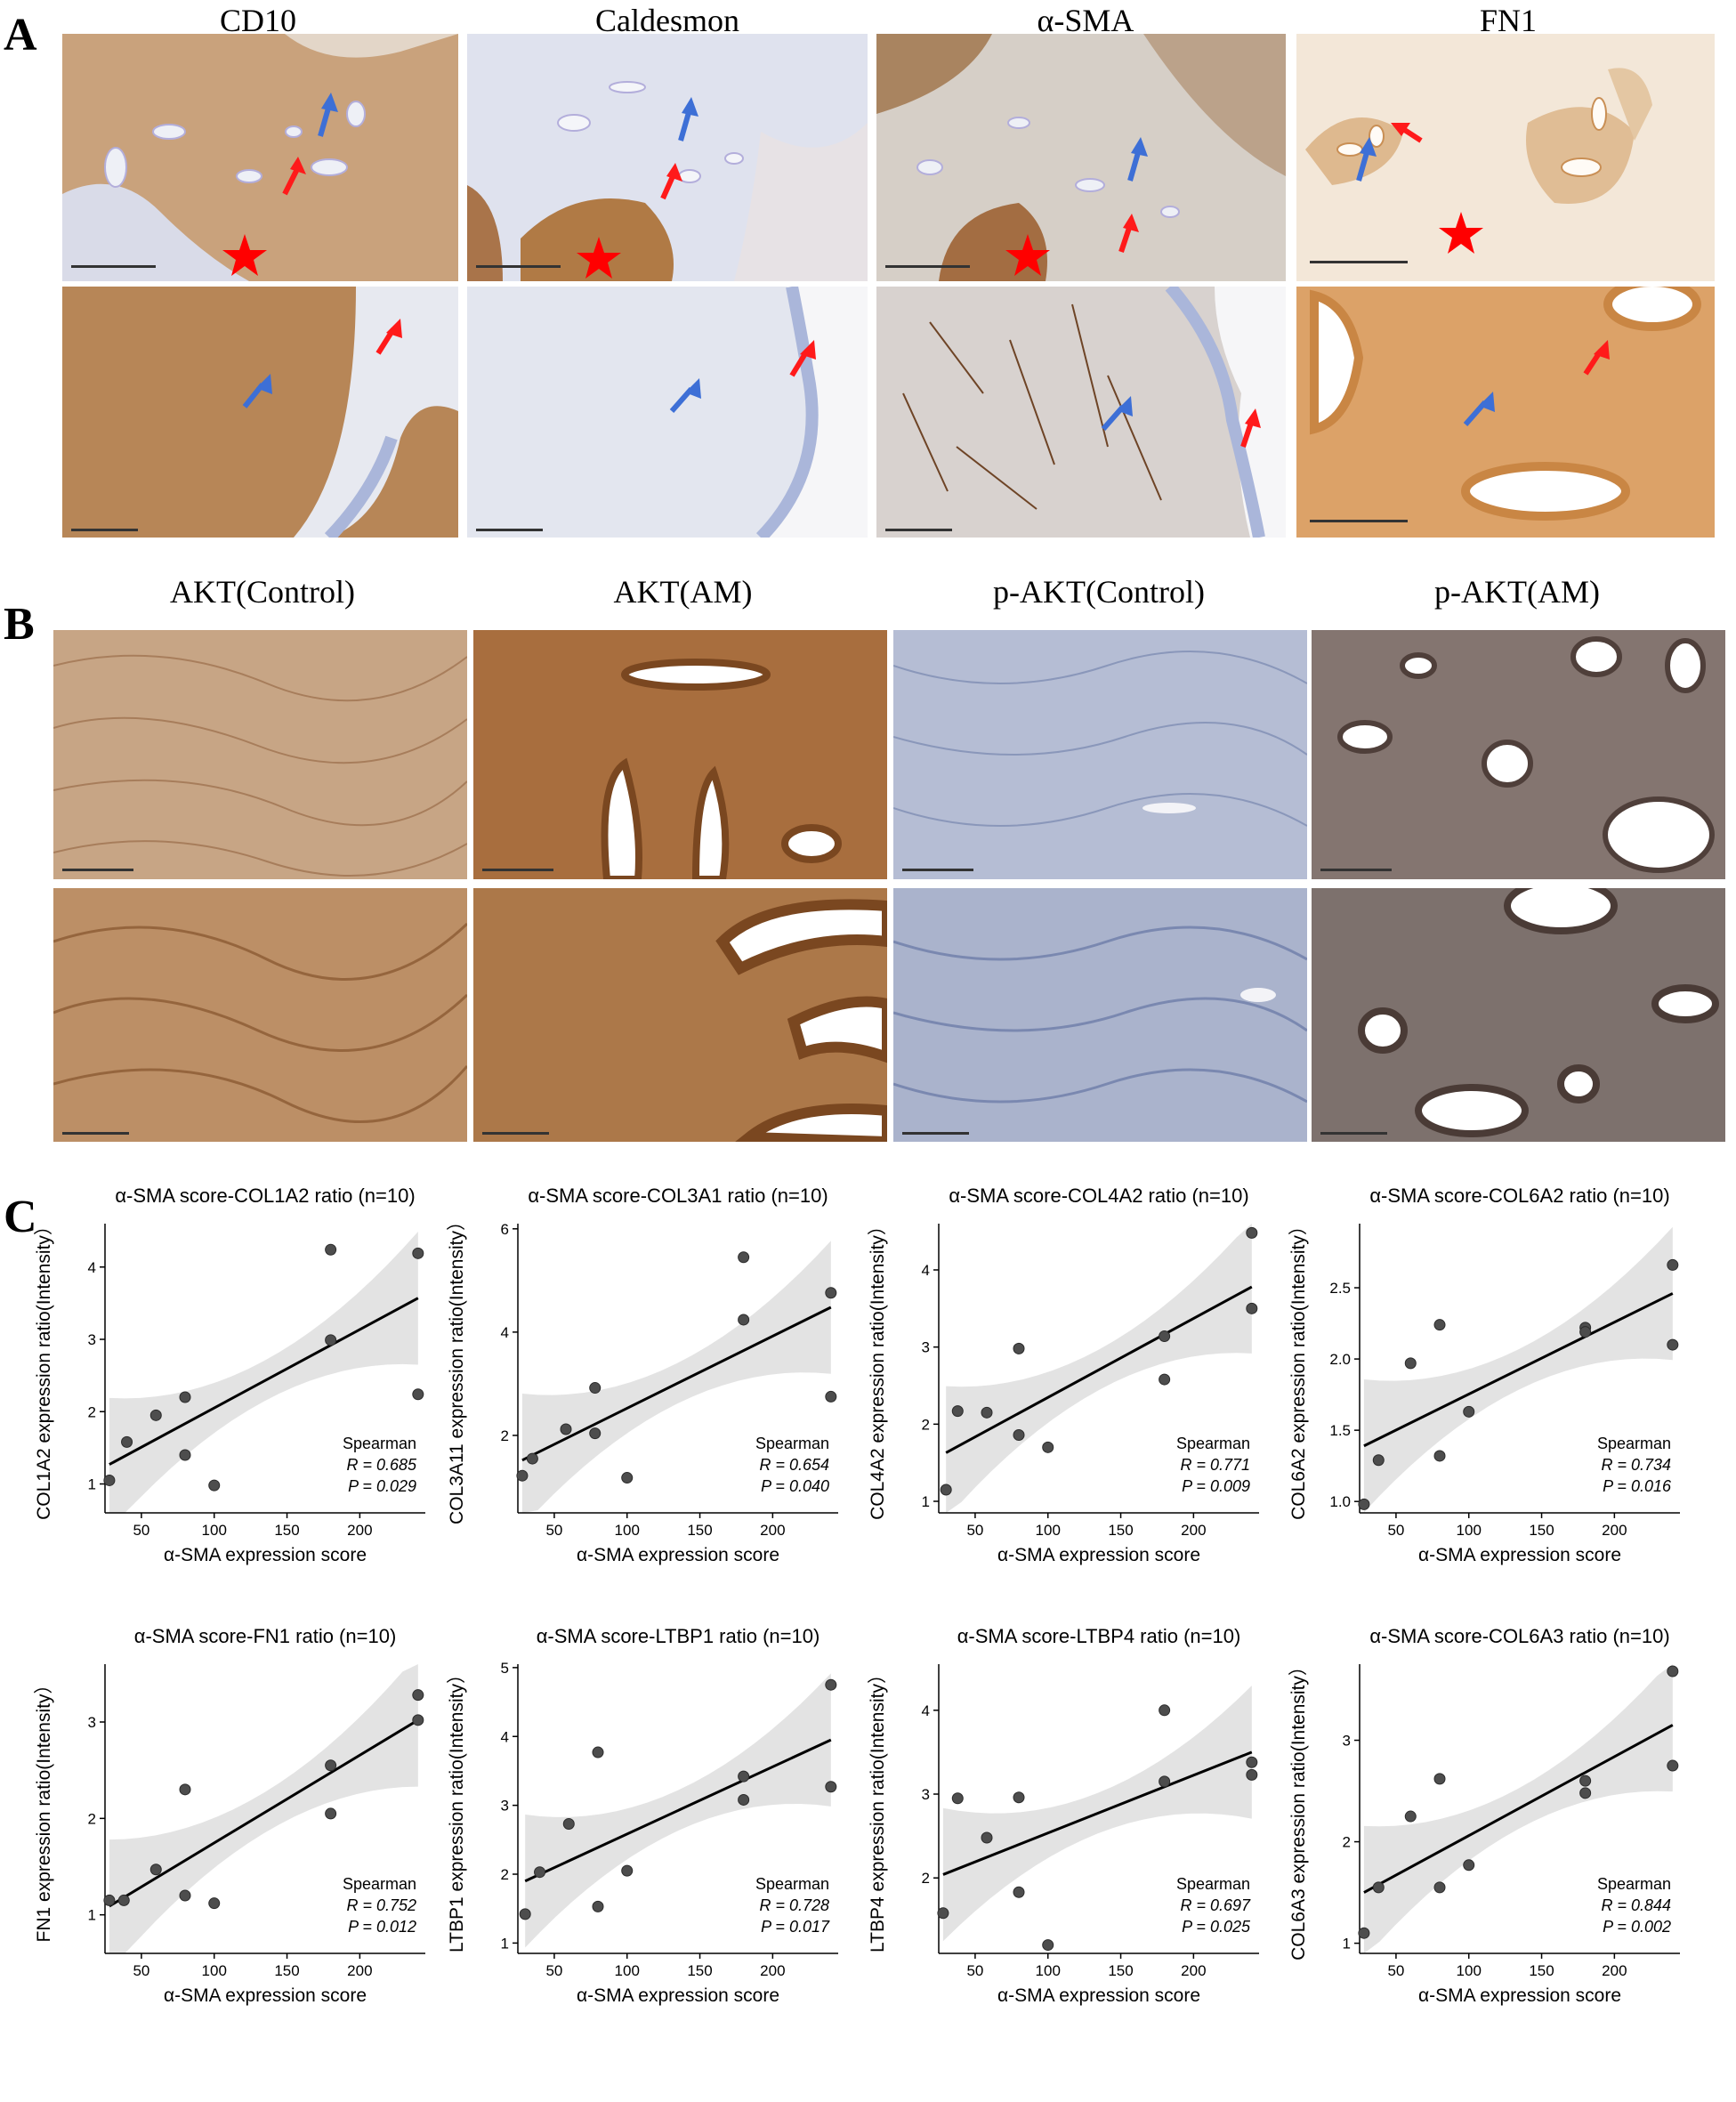 The height and width of the screenshot is (2102, 1736). What do you see at coordinates (1100, 754) in the screenshot?
I see `micrograph-pakt-control-low` at bounding box center [1100, 754].